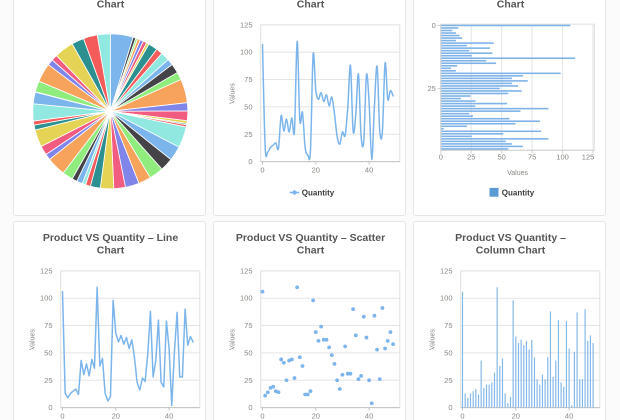 The width and height of the screenshot is (620, 420). What do you see at coordinates (310, 238) in the screenshot?
I see `svg-text: Product VS Quantity – Scatter` at bounding box center [310, 238].